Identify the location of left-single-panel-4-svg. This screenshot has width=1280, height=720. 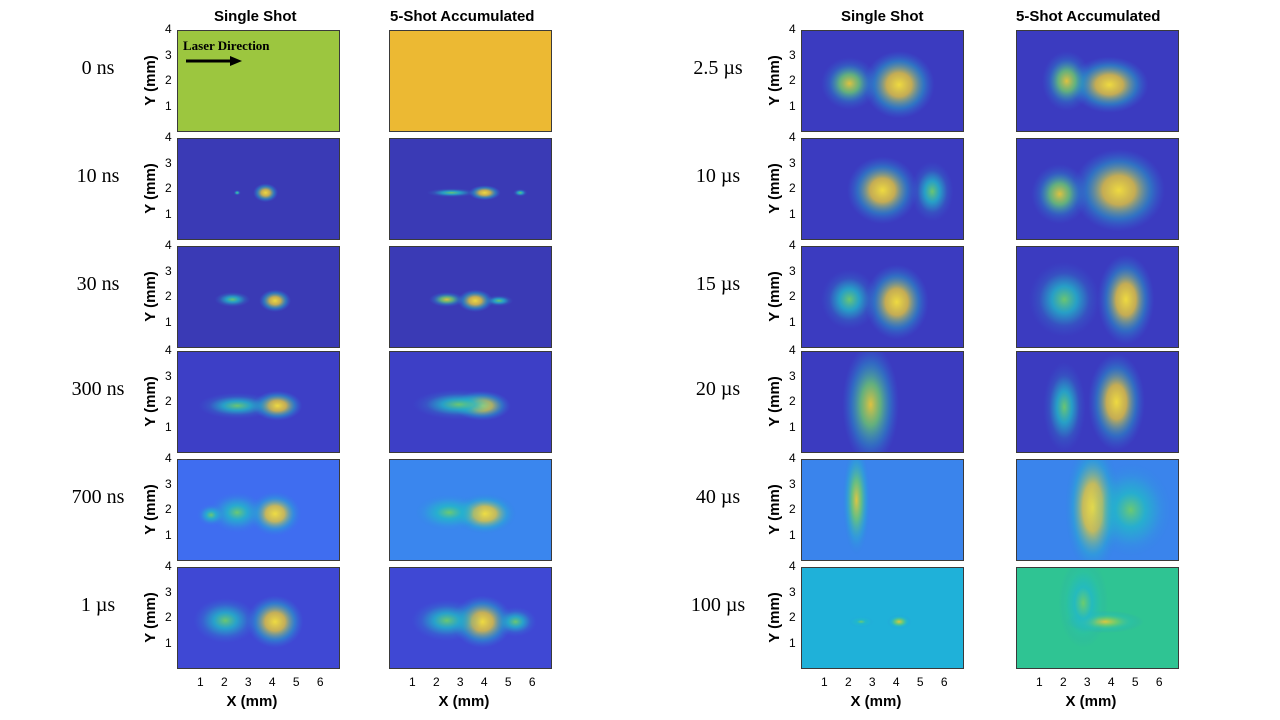
(258, 510).